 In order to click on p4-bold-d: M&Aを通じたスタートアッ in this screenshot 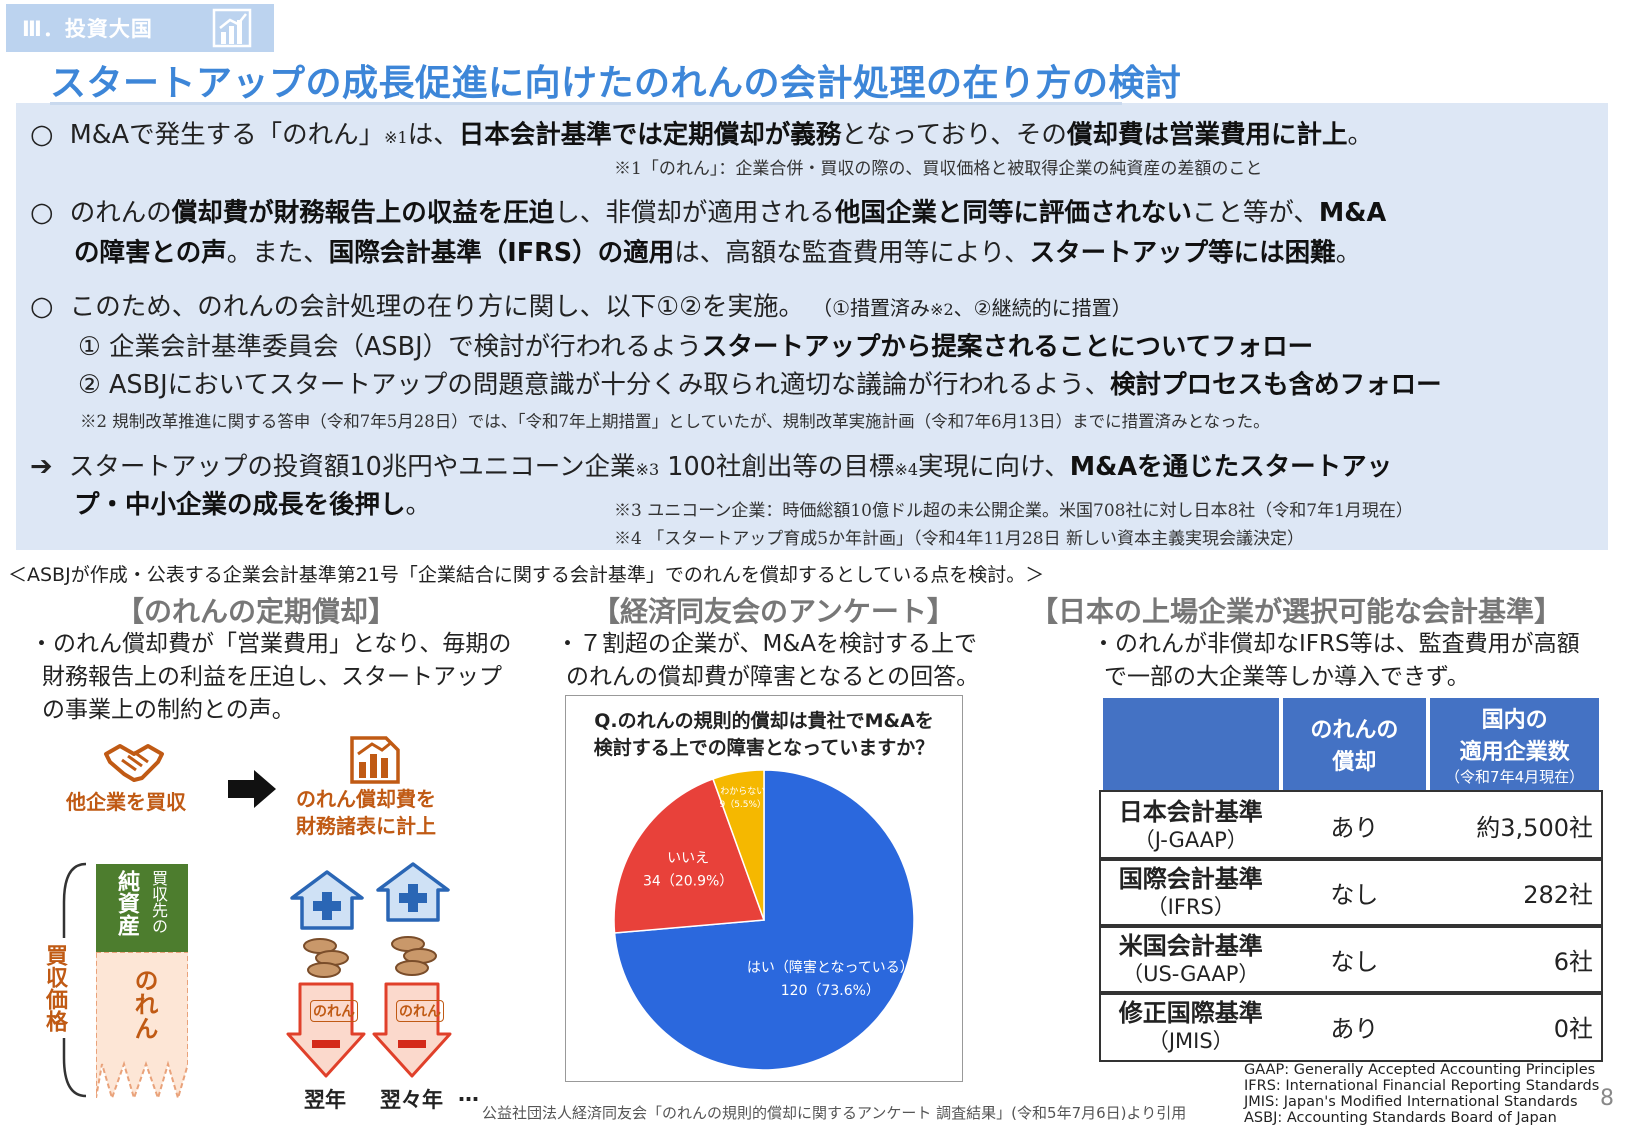, I will do `click(1231, 467)`.